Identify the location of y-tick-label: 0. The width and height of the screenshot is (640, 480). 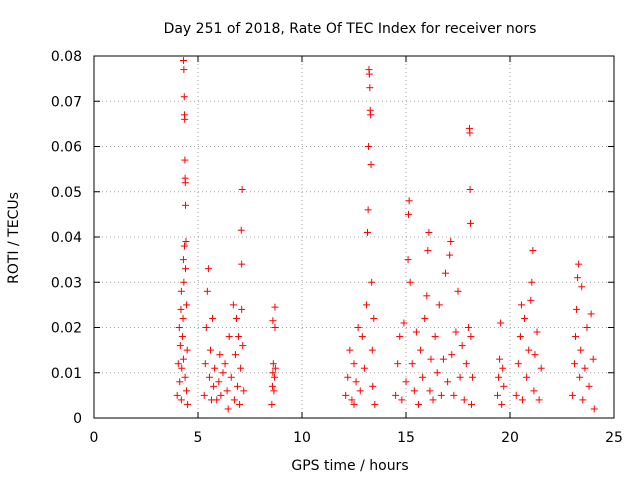
(77, 419).